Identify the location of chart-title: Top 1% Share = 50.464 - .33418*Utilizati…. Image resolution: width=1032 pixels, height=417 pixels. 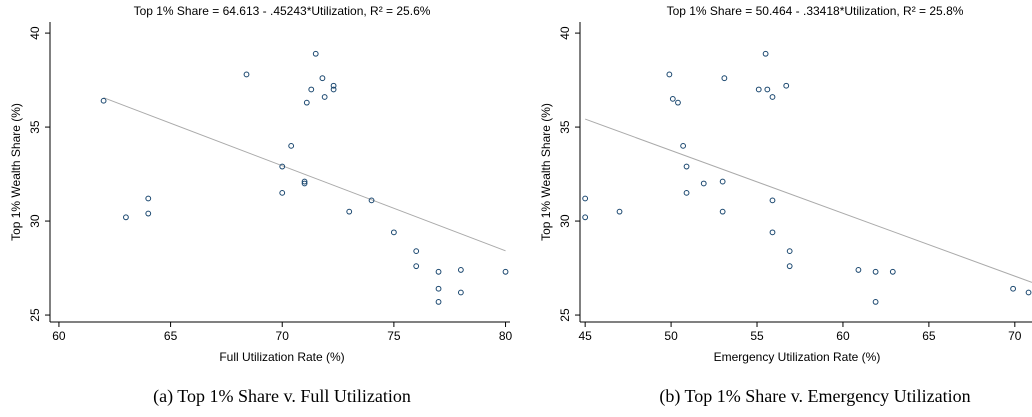
(815, 11).